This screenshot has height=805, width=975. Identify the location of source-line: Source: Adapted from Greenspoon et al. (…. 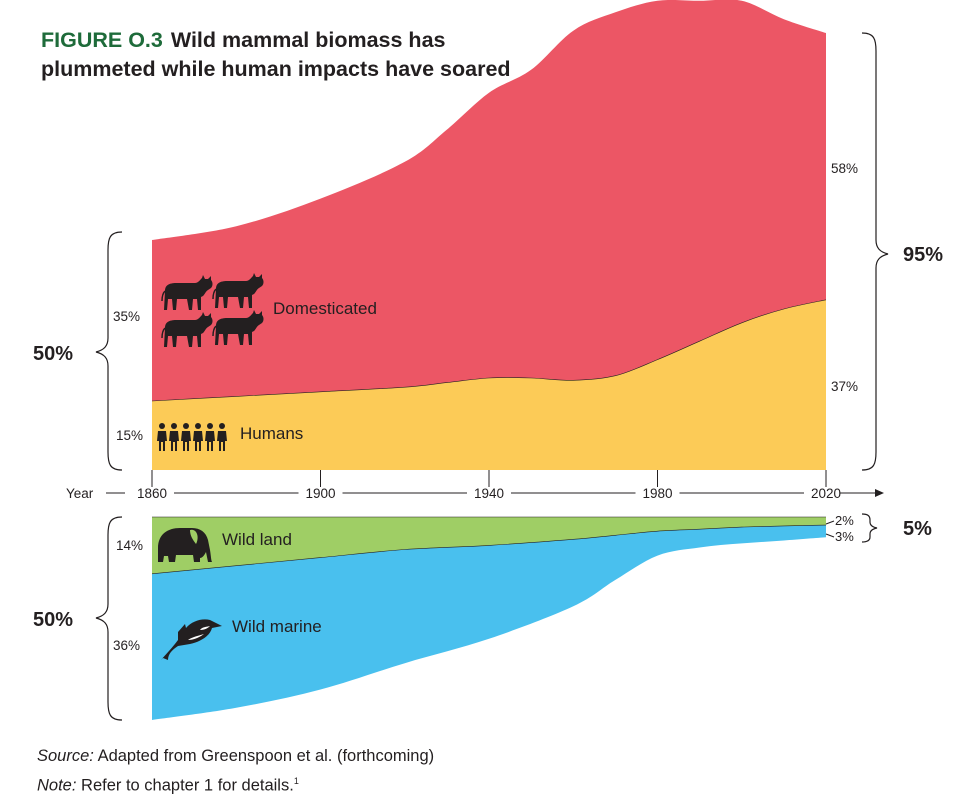
(235, 756).